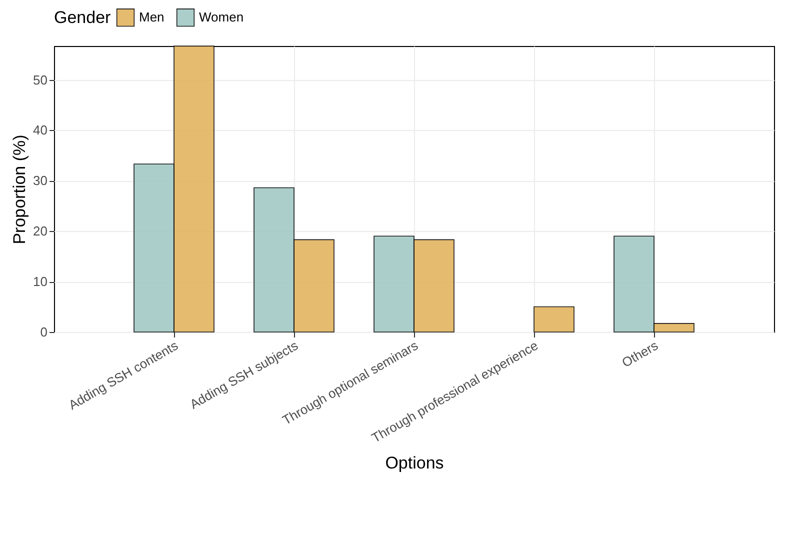  Describe the element at coordinates (44, 332) in the screenshot. I see `y-tick-label: 0` at that location.